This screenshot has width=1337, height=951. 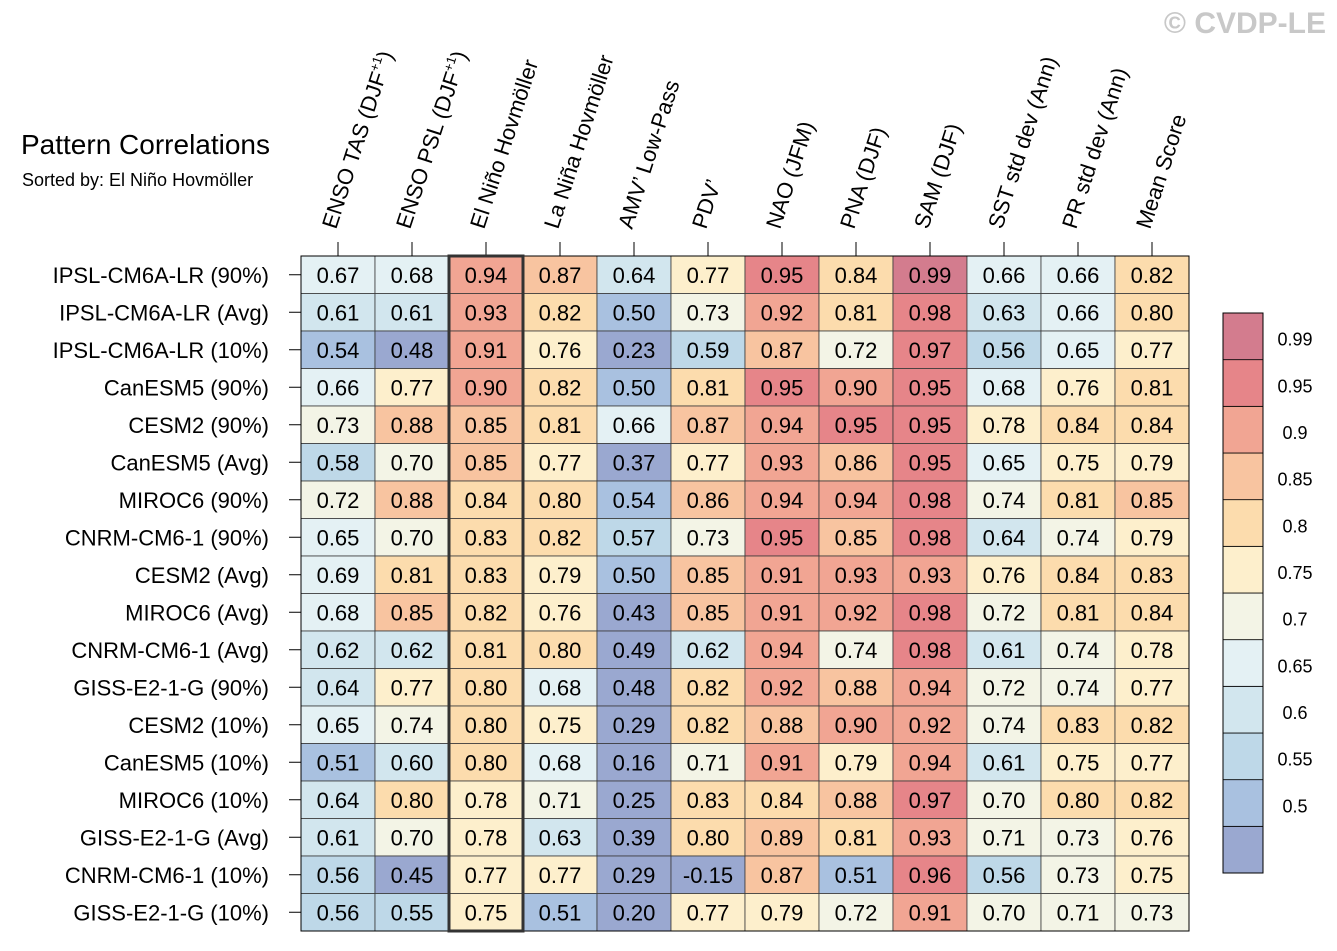 What do you see at coordinates (1294, 573) in the screenshot?
I see `colorbar-label: 0.75` at bounding box center [1294, 573].